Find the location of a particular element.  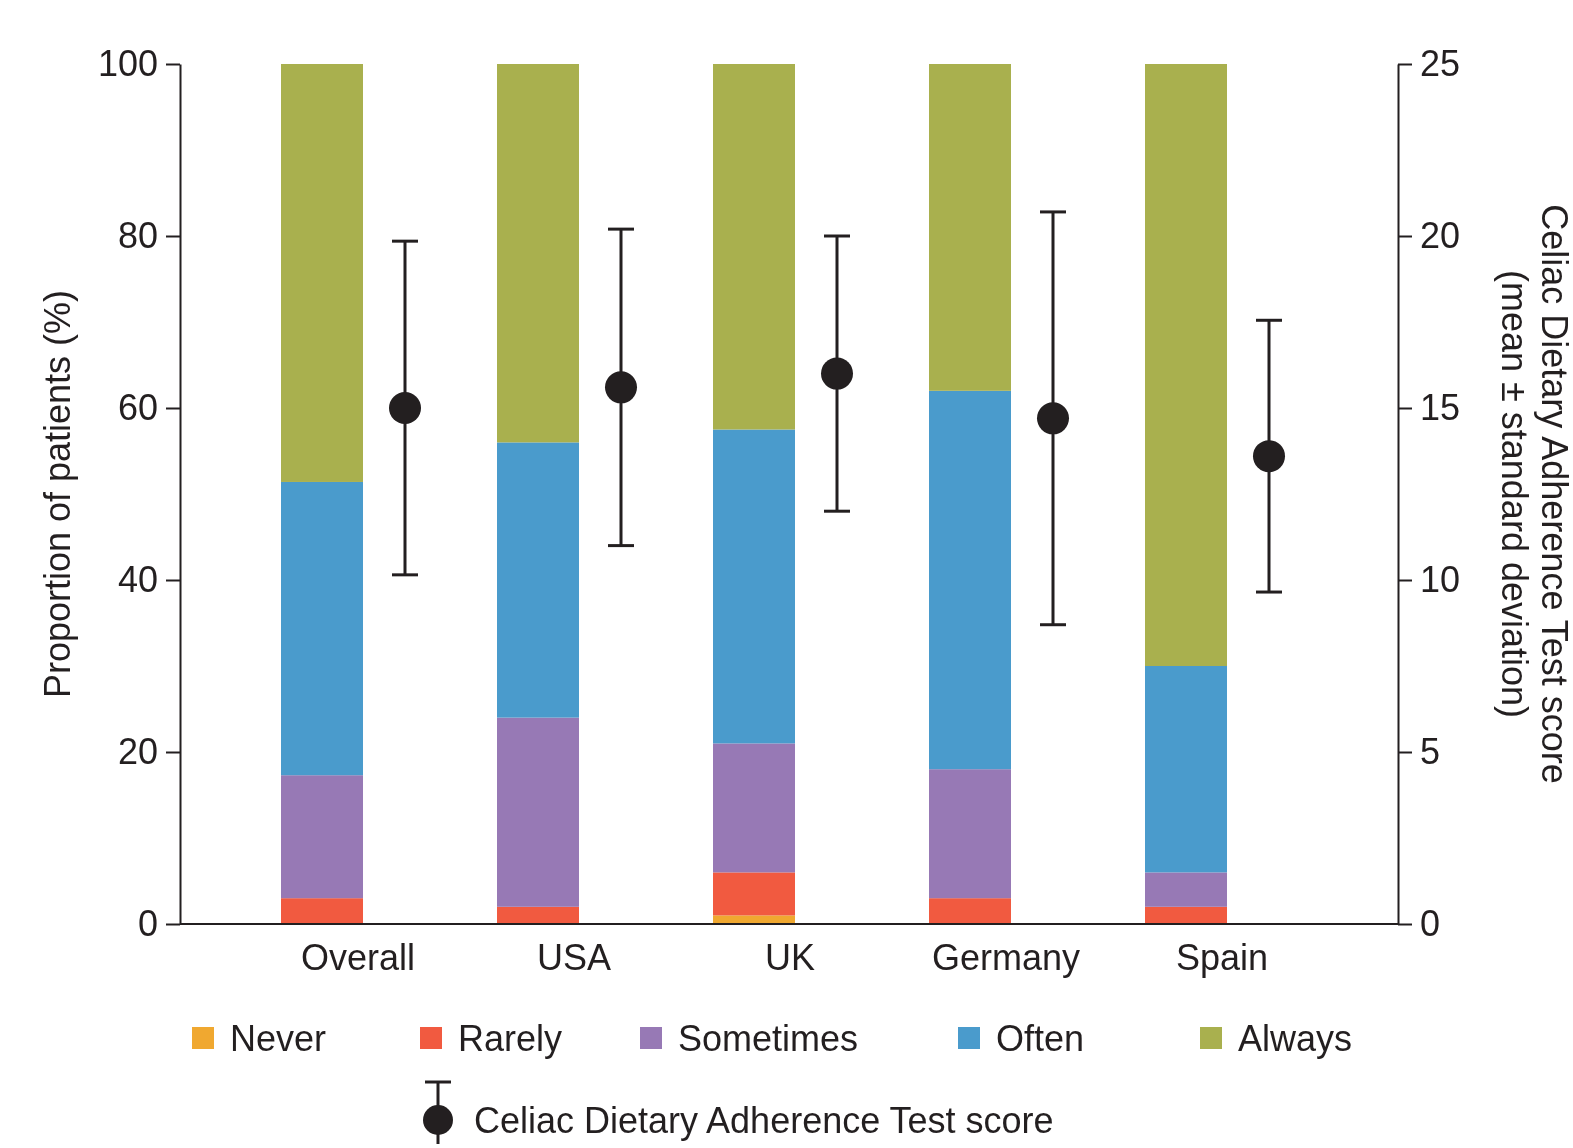

y2-tick-label: 20 is located at coordinates (1440, 236).